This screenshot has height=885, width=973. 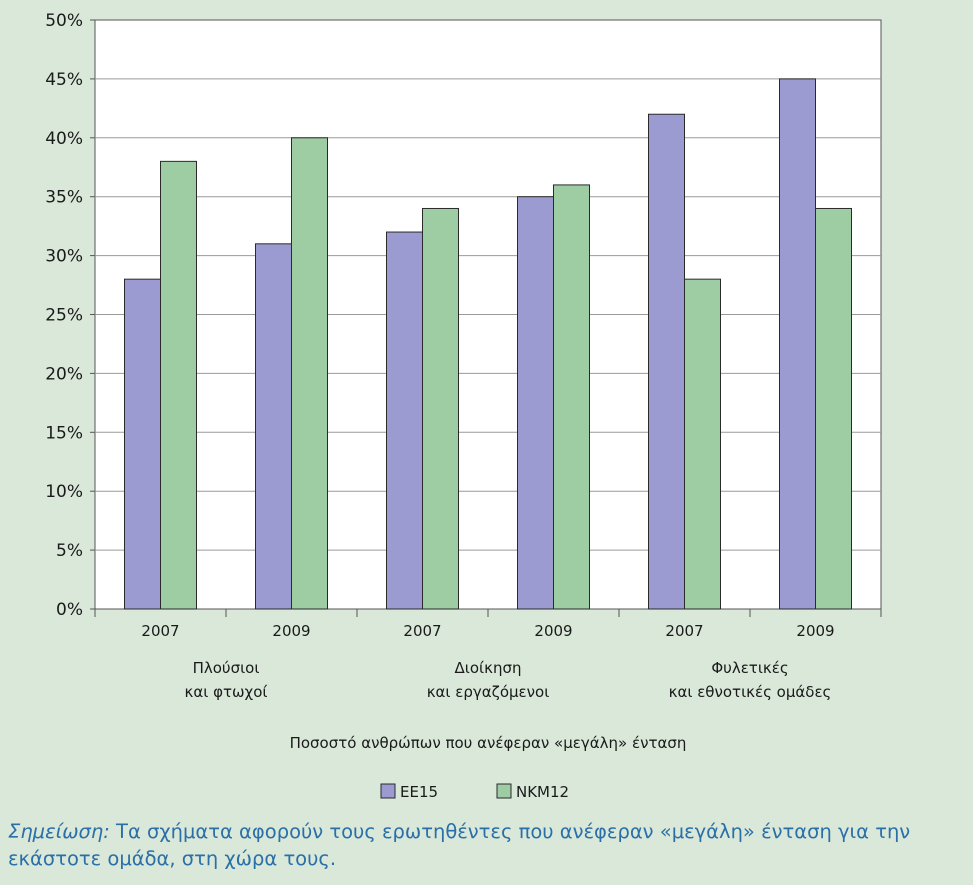 I want to click on y-tick-label: 45%, so click(x=64, y=80).